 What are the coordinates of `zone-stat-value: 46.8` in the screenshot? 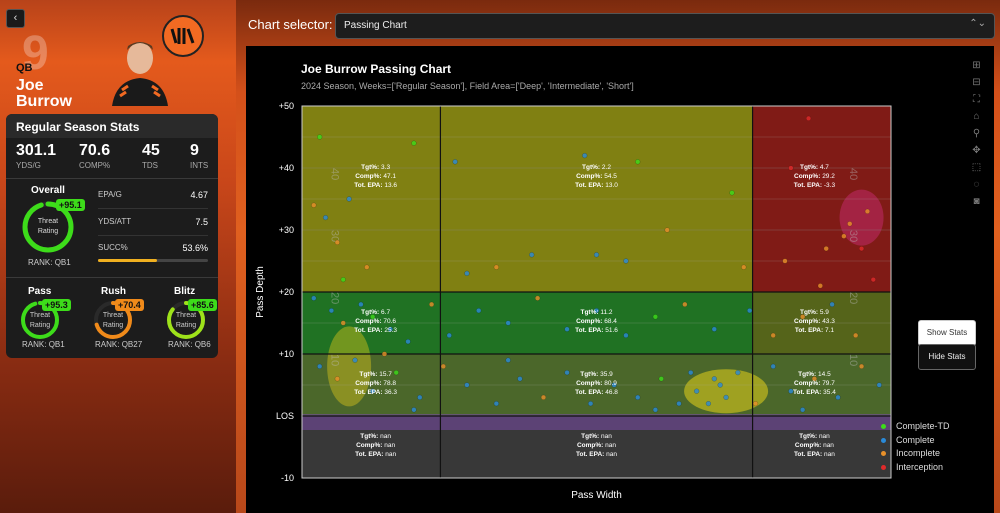 It's located at (611, 392).